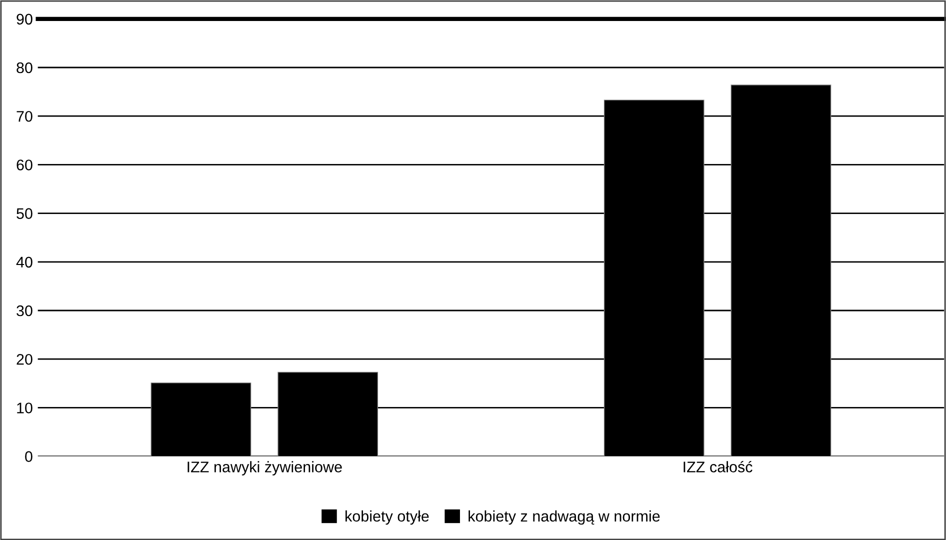  Describe the element at coordinates (28, 456) in the screenshot. I see `y-tick-label: 0` at that location.